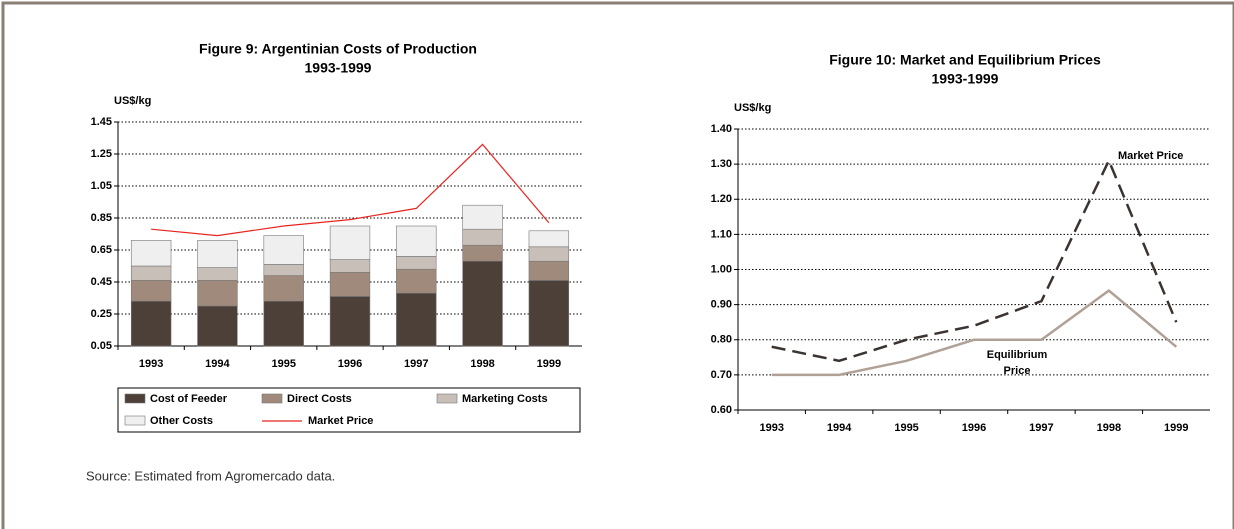  I want to click on y-tick-label: 1.30, so click(721, 164).